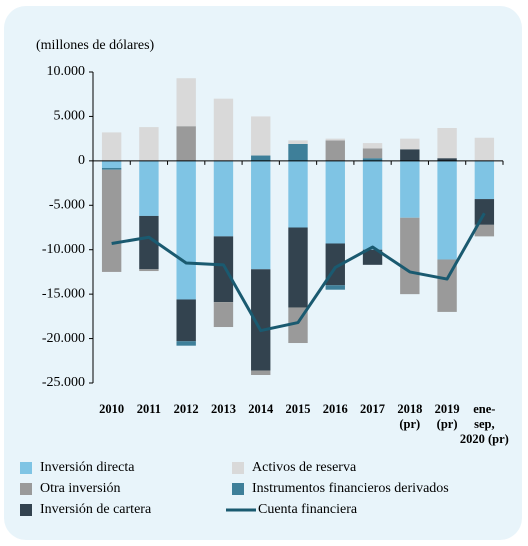 Image resolution: width=528 pixels, height=546 pixels. What do you see at coordinates (304, 467) in the screenshot?
I see `legend-label: Activos de reserva` at bounding box center [304, 467].